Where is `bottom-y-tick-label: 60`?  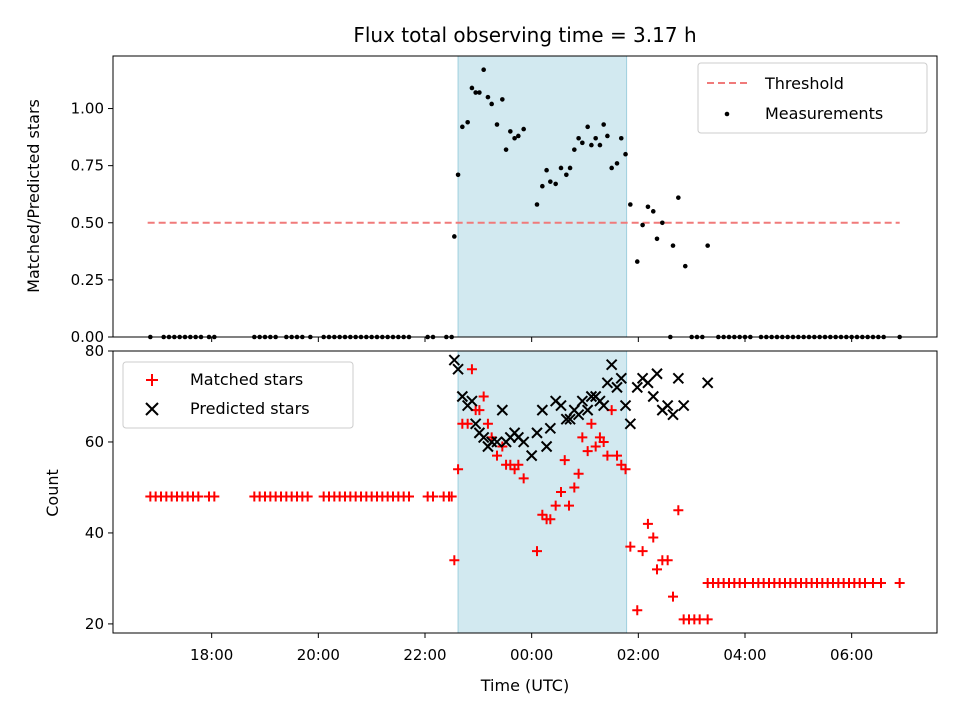 bottom-y-tick-label: 60 is located at coordinates (94, 442).